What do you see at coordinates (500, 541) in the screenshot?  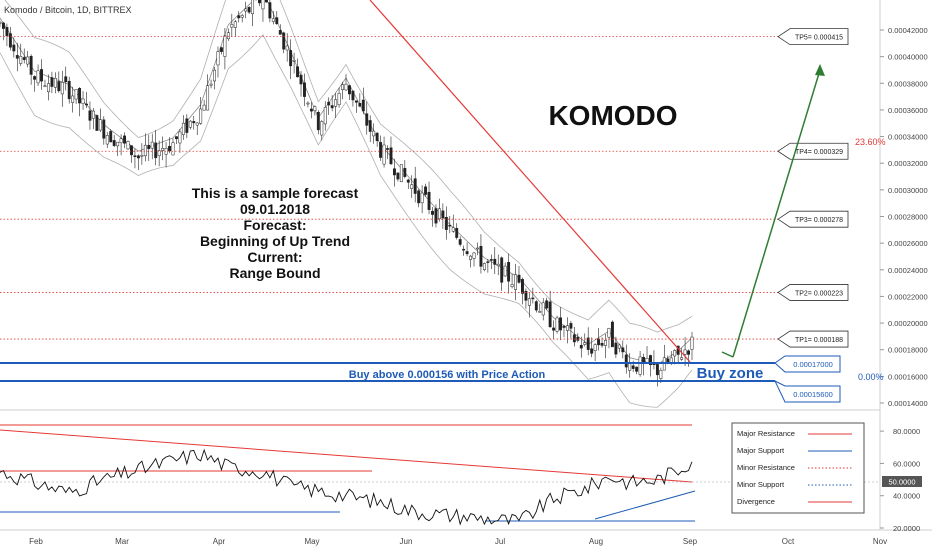 I see `time-tick-label: Jul` at bounding box center [500, 541].